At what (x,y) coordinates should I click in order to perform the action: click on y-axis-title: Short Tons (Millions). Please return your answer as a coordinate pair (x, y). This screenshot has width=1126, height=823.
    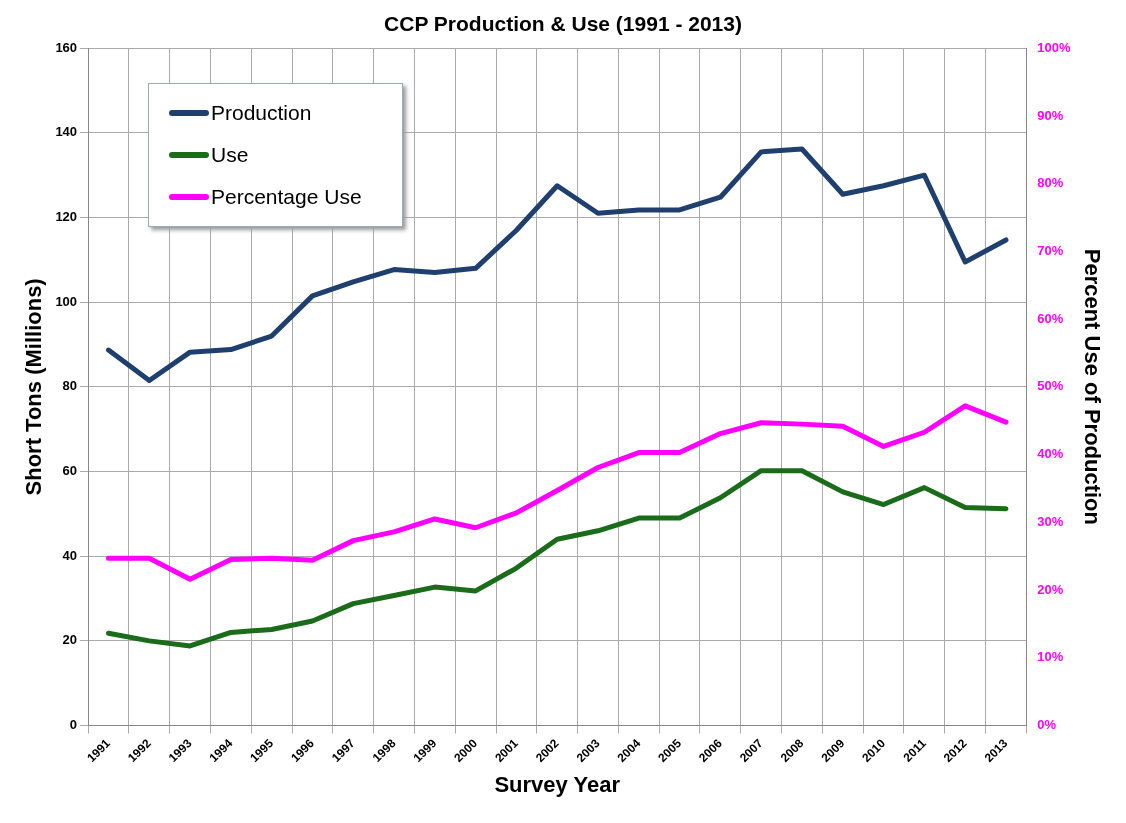
    Looking at the image, I should click on (34, 387).